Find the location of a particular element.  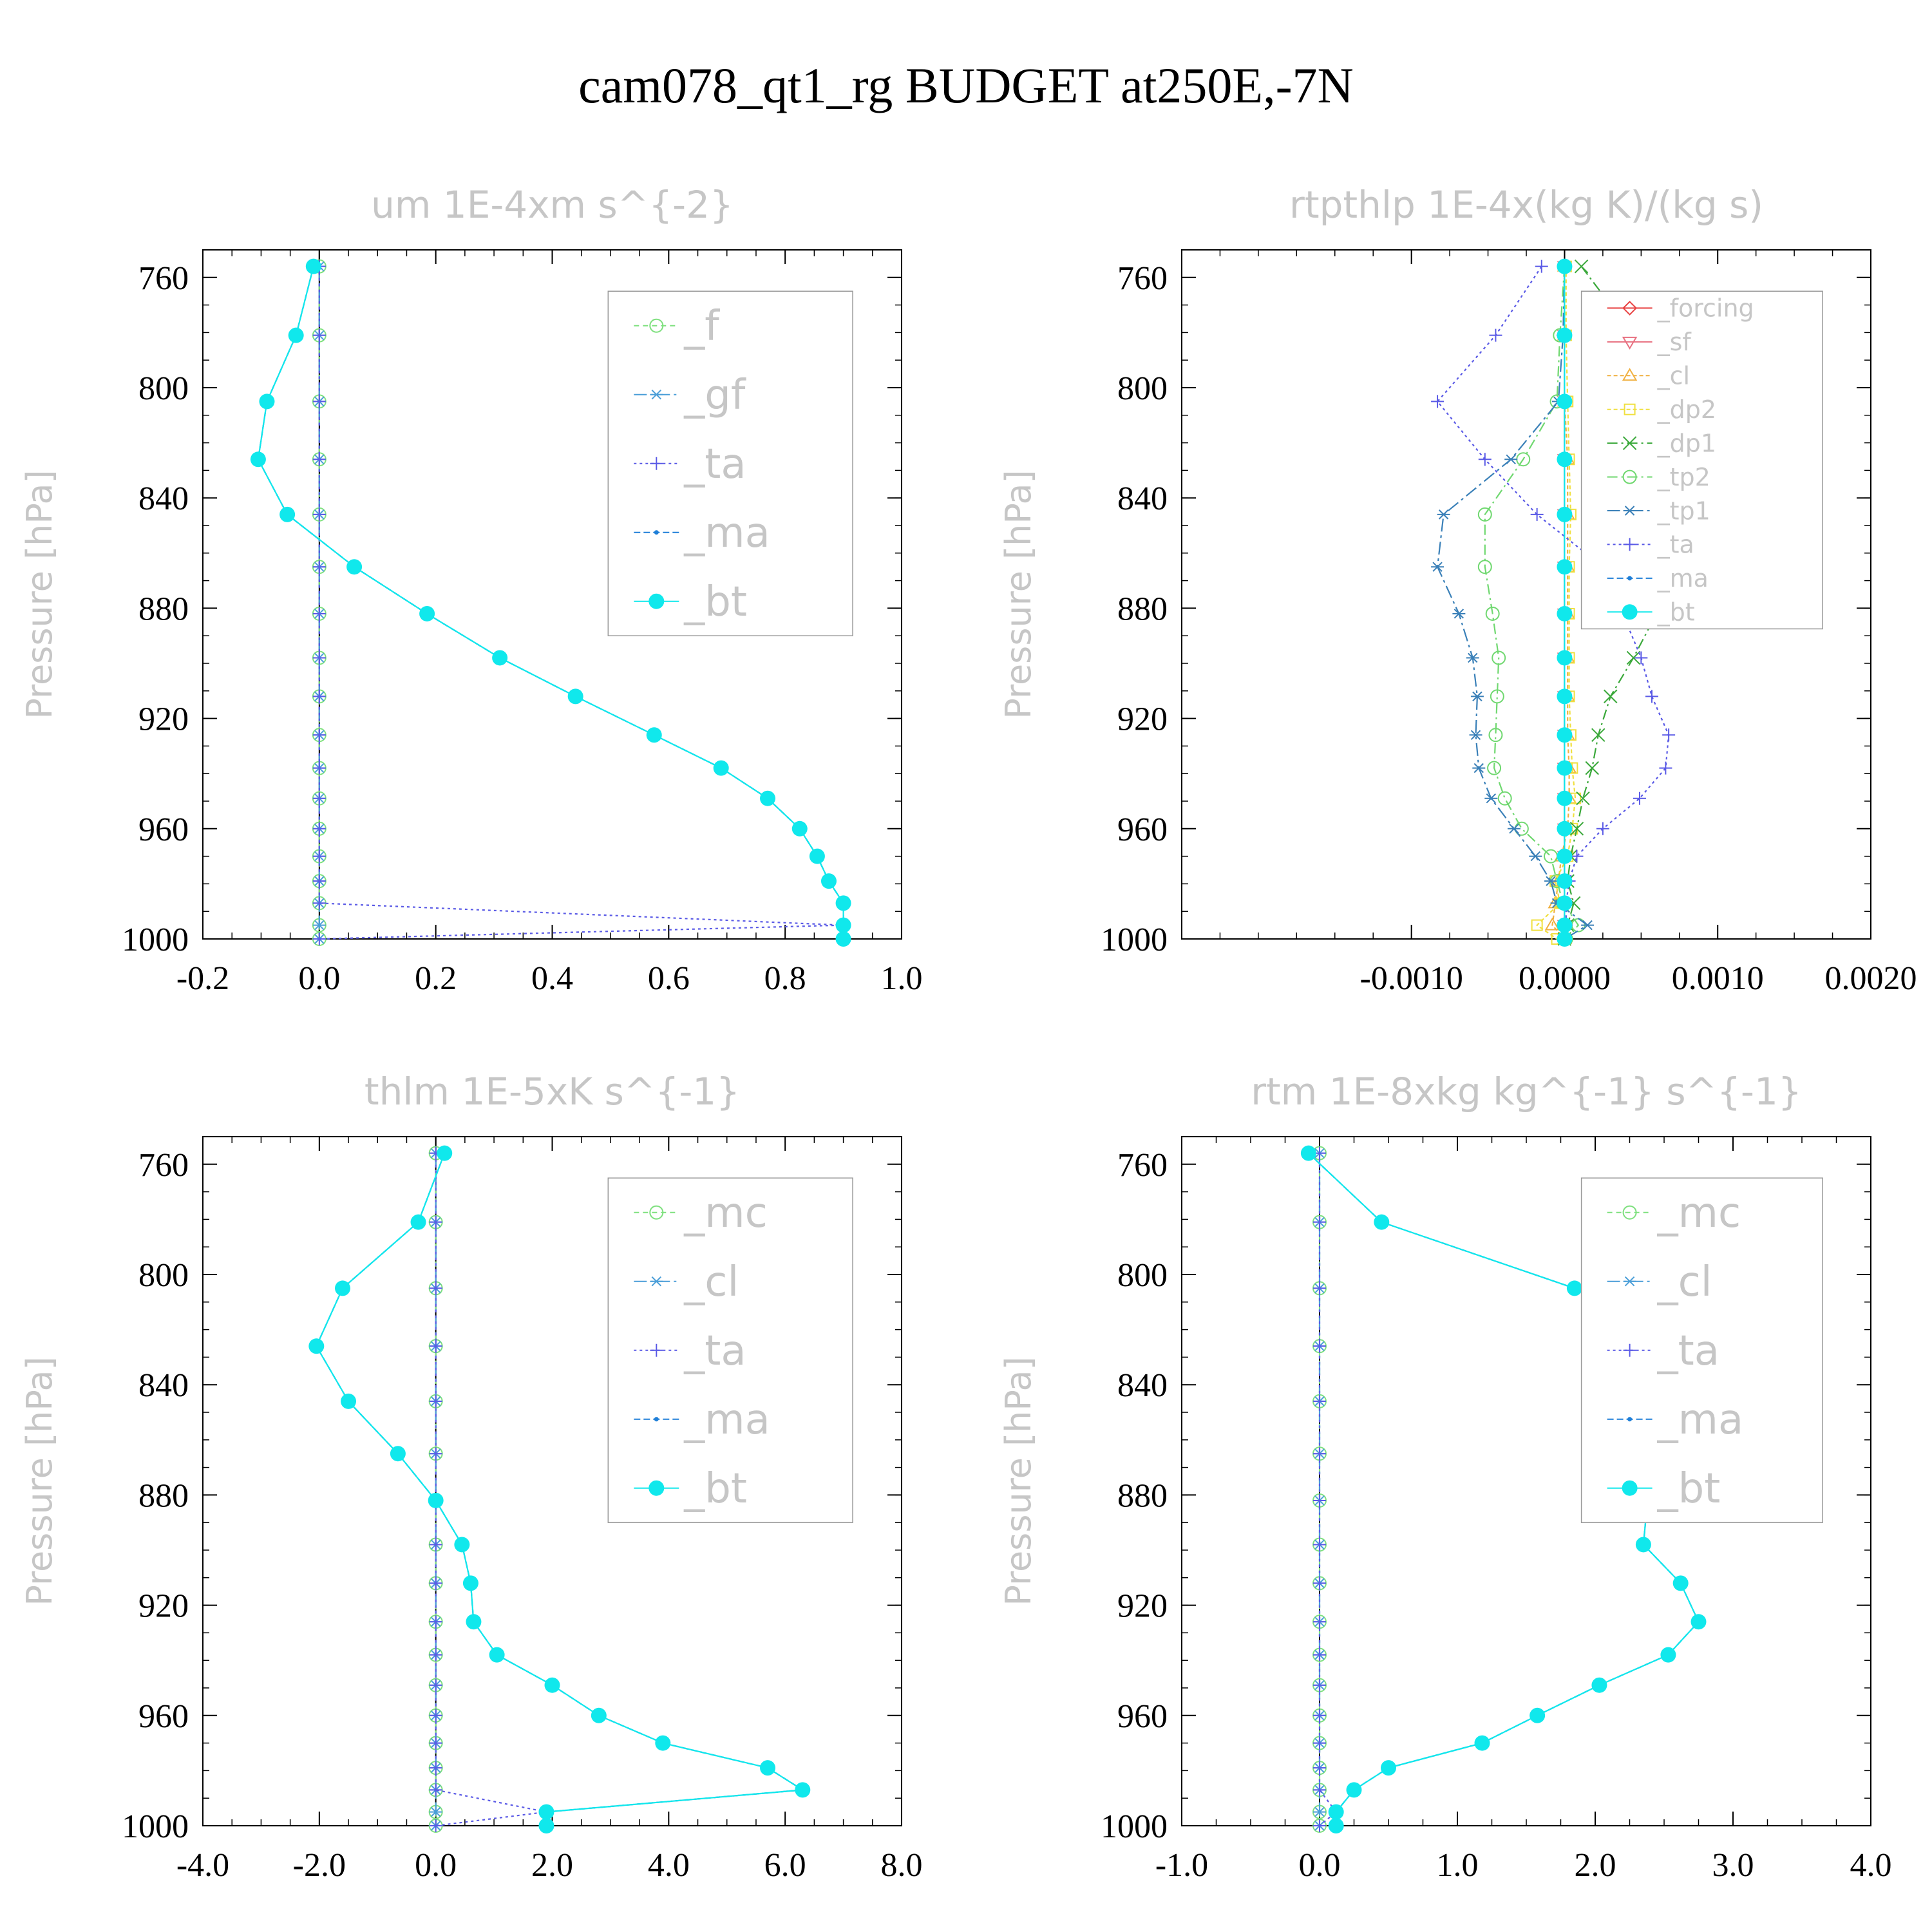

x-tick-label: 0.0010 is located at coordinates (1718, 978).